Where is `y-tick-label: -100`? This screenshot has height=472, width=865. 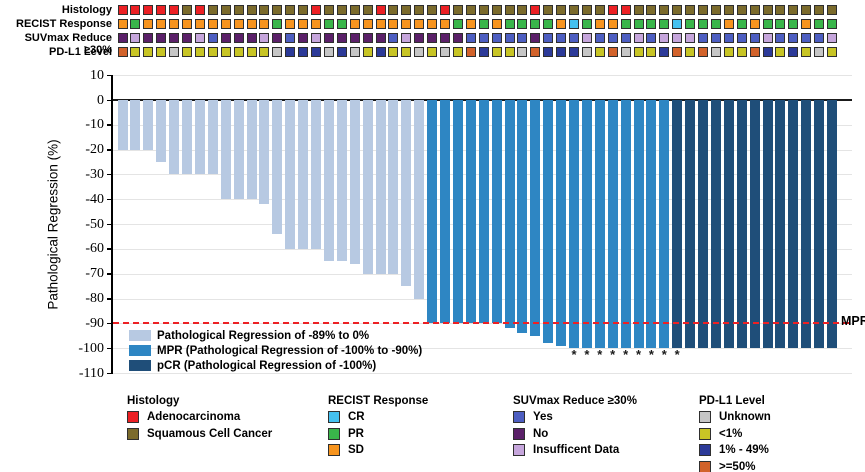
y-tick-label: -100 is located at coordinates (91, 348).